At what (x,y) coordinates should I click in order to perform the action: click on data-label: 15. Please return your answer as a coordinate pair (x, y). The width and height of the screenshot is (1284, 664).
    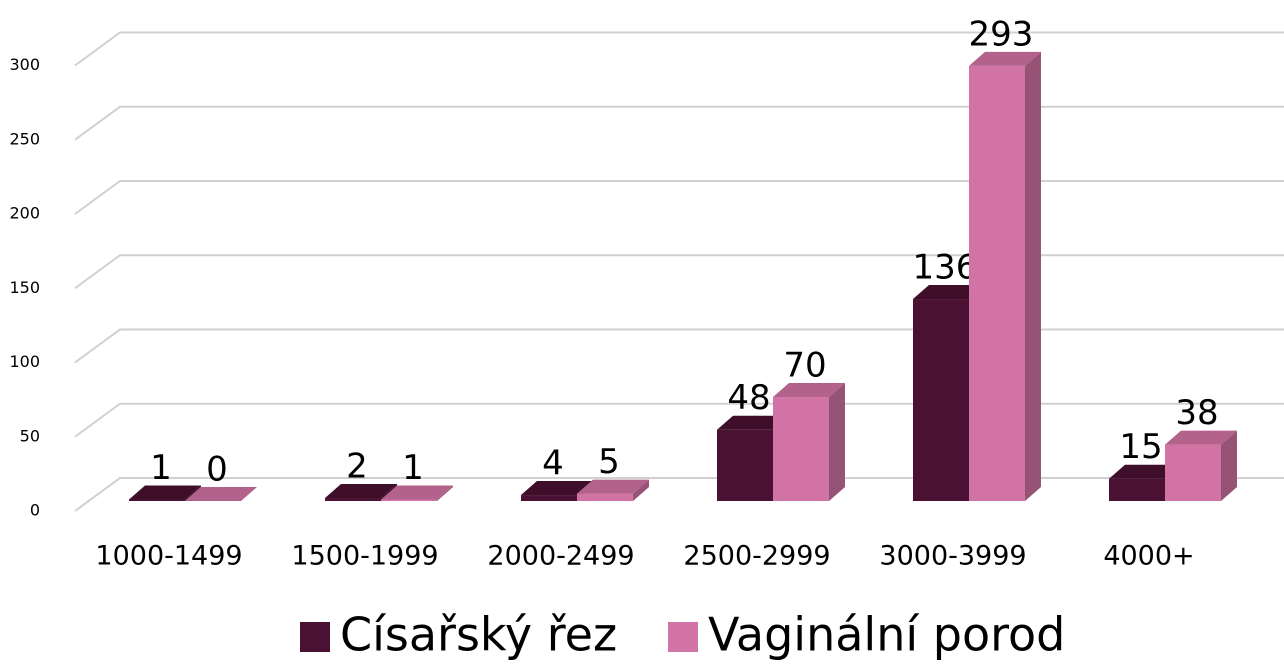
    Looking at the image, I should click on (1140, 447).